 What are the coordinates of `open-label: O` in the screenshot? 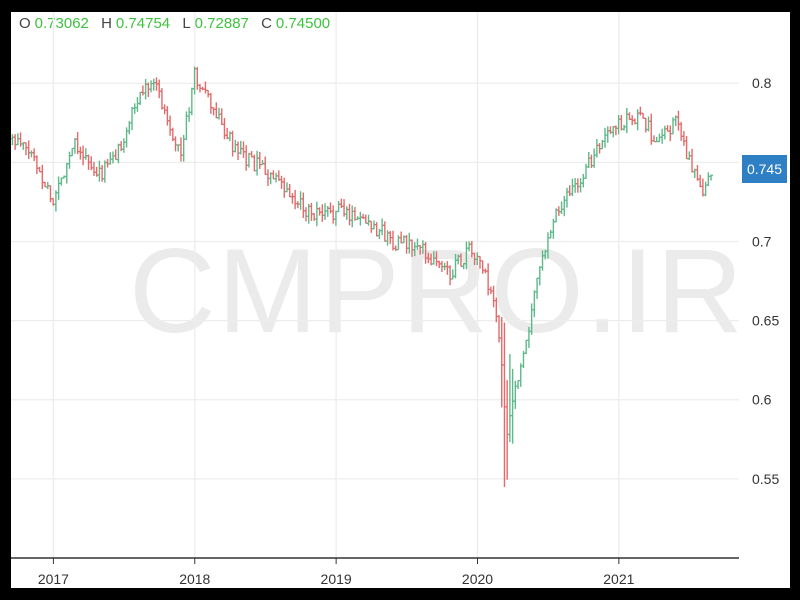 It's located at (25, 23).